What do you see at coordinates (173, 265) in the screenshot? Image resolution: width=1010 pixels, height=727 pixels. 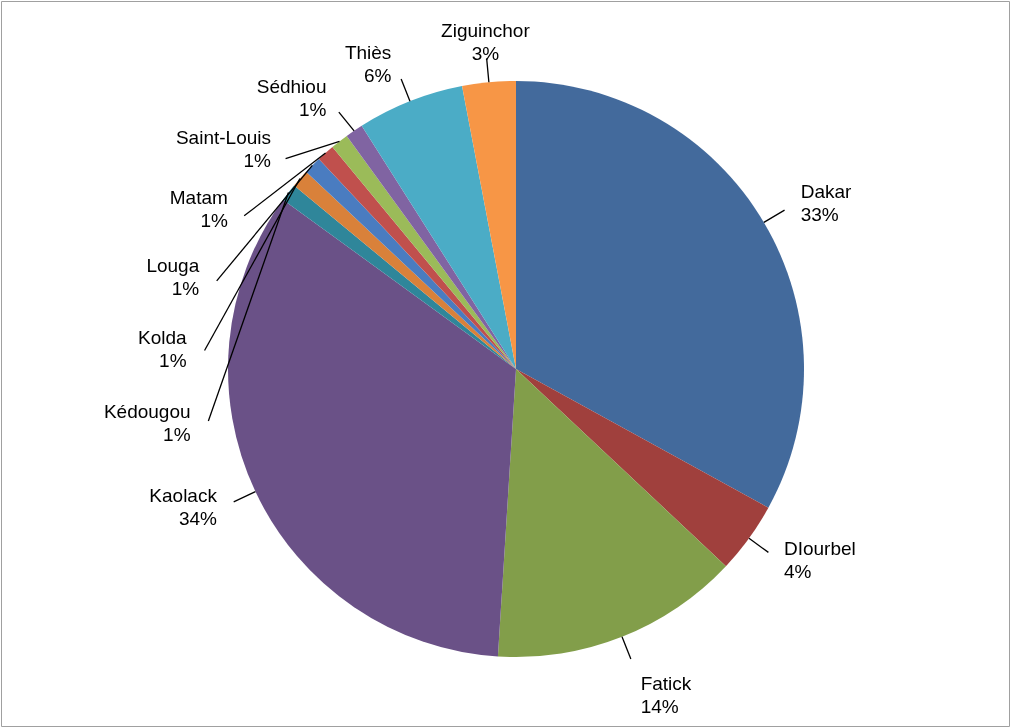 I see `slice-label: Louga` at bounding box center [173, 265].